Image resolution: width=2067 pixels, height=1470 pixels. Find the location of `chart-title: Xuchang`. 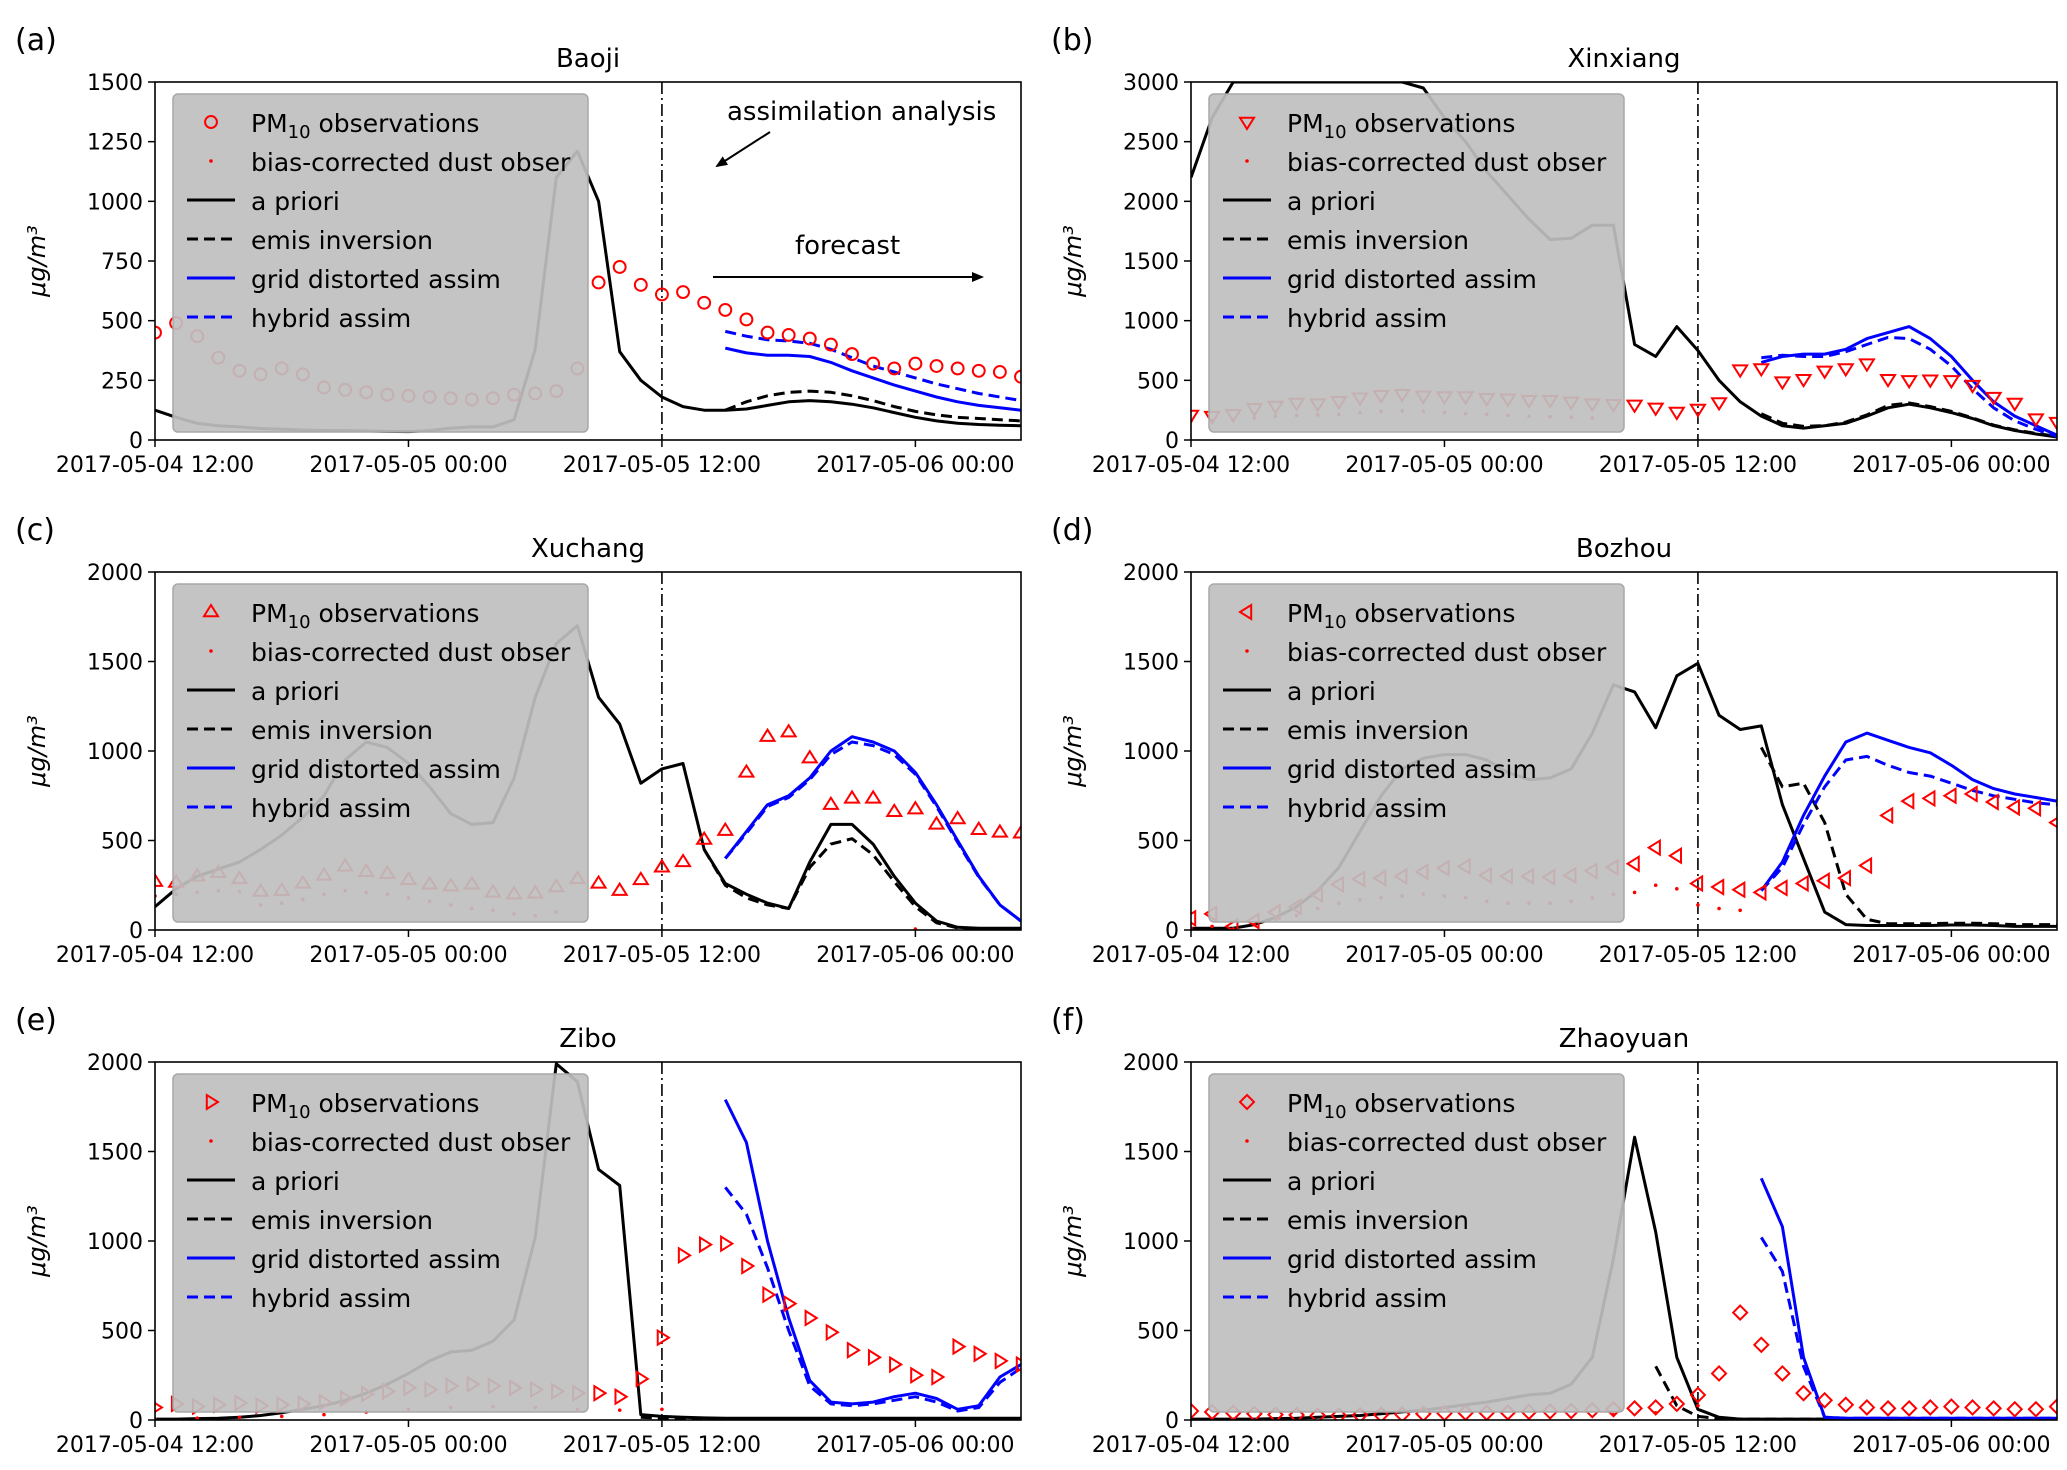

chart-title: Xuchang is located at coordinates (588, 549).